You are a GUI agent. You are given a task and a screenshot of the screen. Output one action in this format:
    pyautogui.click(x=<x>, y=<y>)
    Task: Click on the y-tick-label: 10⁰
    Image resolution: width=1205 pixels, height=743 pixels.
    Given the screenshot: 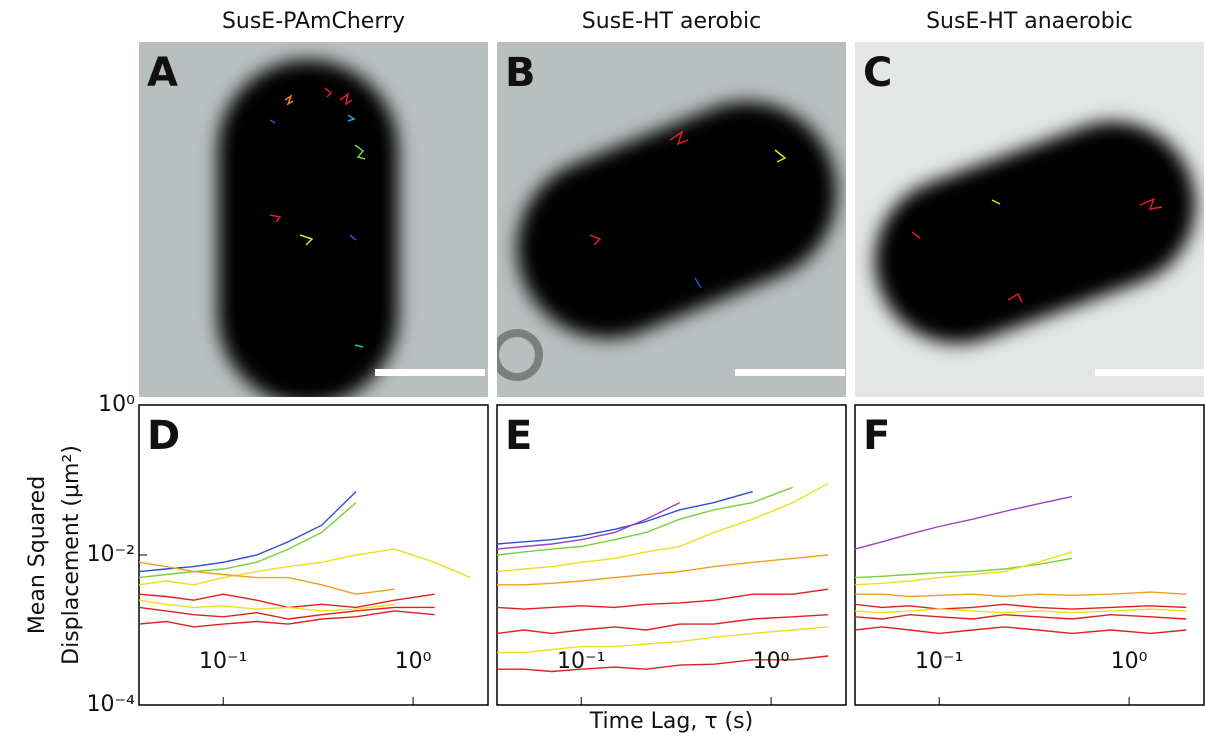 What is the action you would take?
    pyautogui.click(x=116, y=404)
    